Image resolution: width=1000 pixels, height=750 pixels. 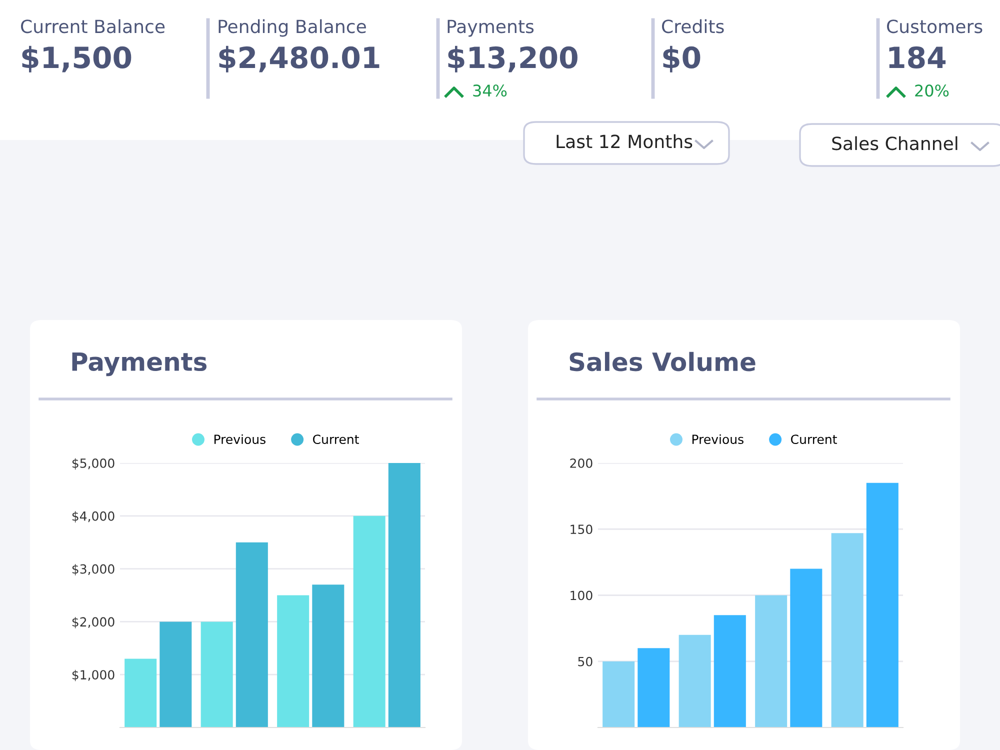 I want to click on text: Sales Channel, so click(x=895, y=143).